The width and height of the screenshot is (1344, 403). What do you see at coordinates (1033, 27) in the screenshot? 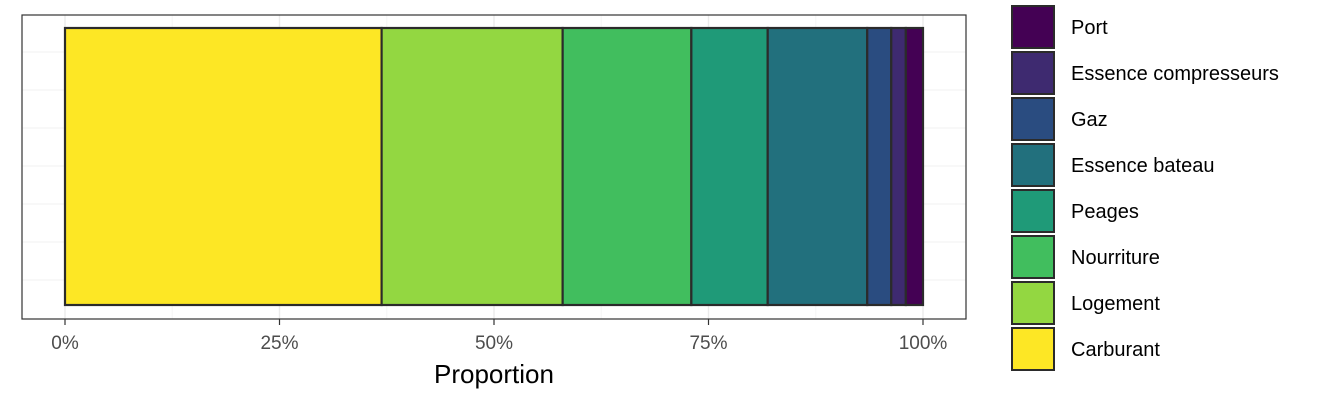
I see `legend-key-port` at bounding box center [1033, 27].